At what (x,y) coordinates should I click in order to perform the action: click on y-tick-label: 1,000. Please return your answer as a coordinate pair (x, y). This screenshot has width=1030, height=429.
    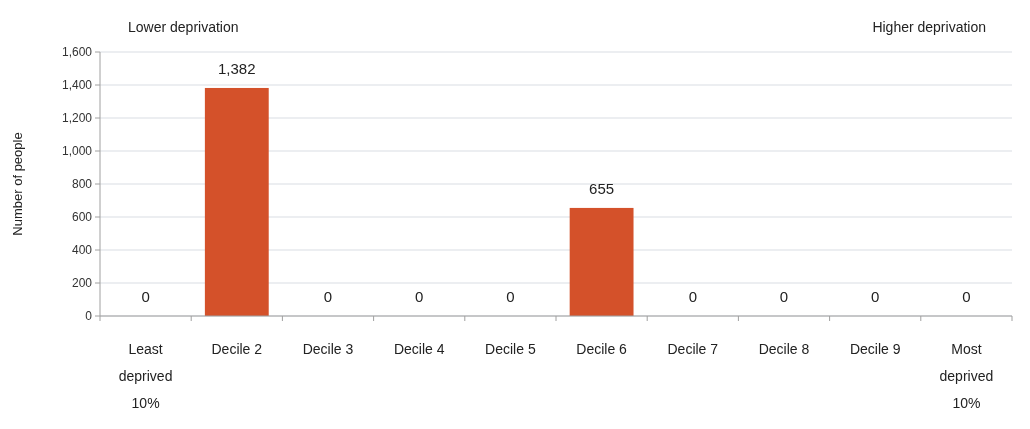
    Looking at the image, I should click on (77, 151).